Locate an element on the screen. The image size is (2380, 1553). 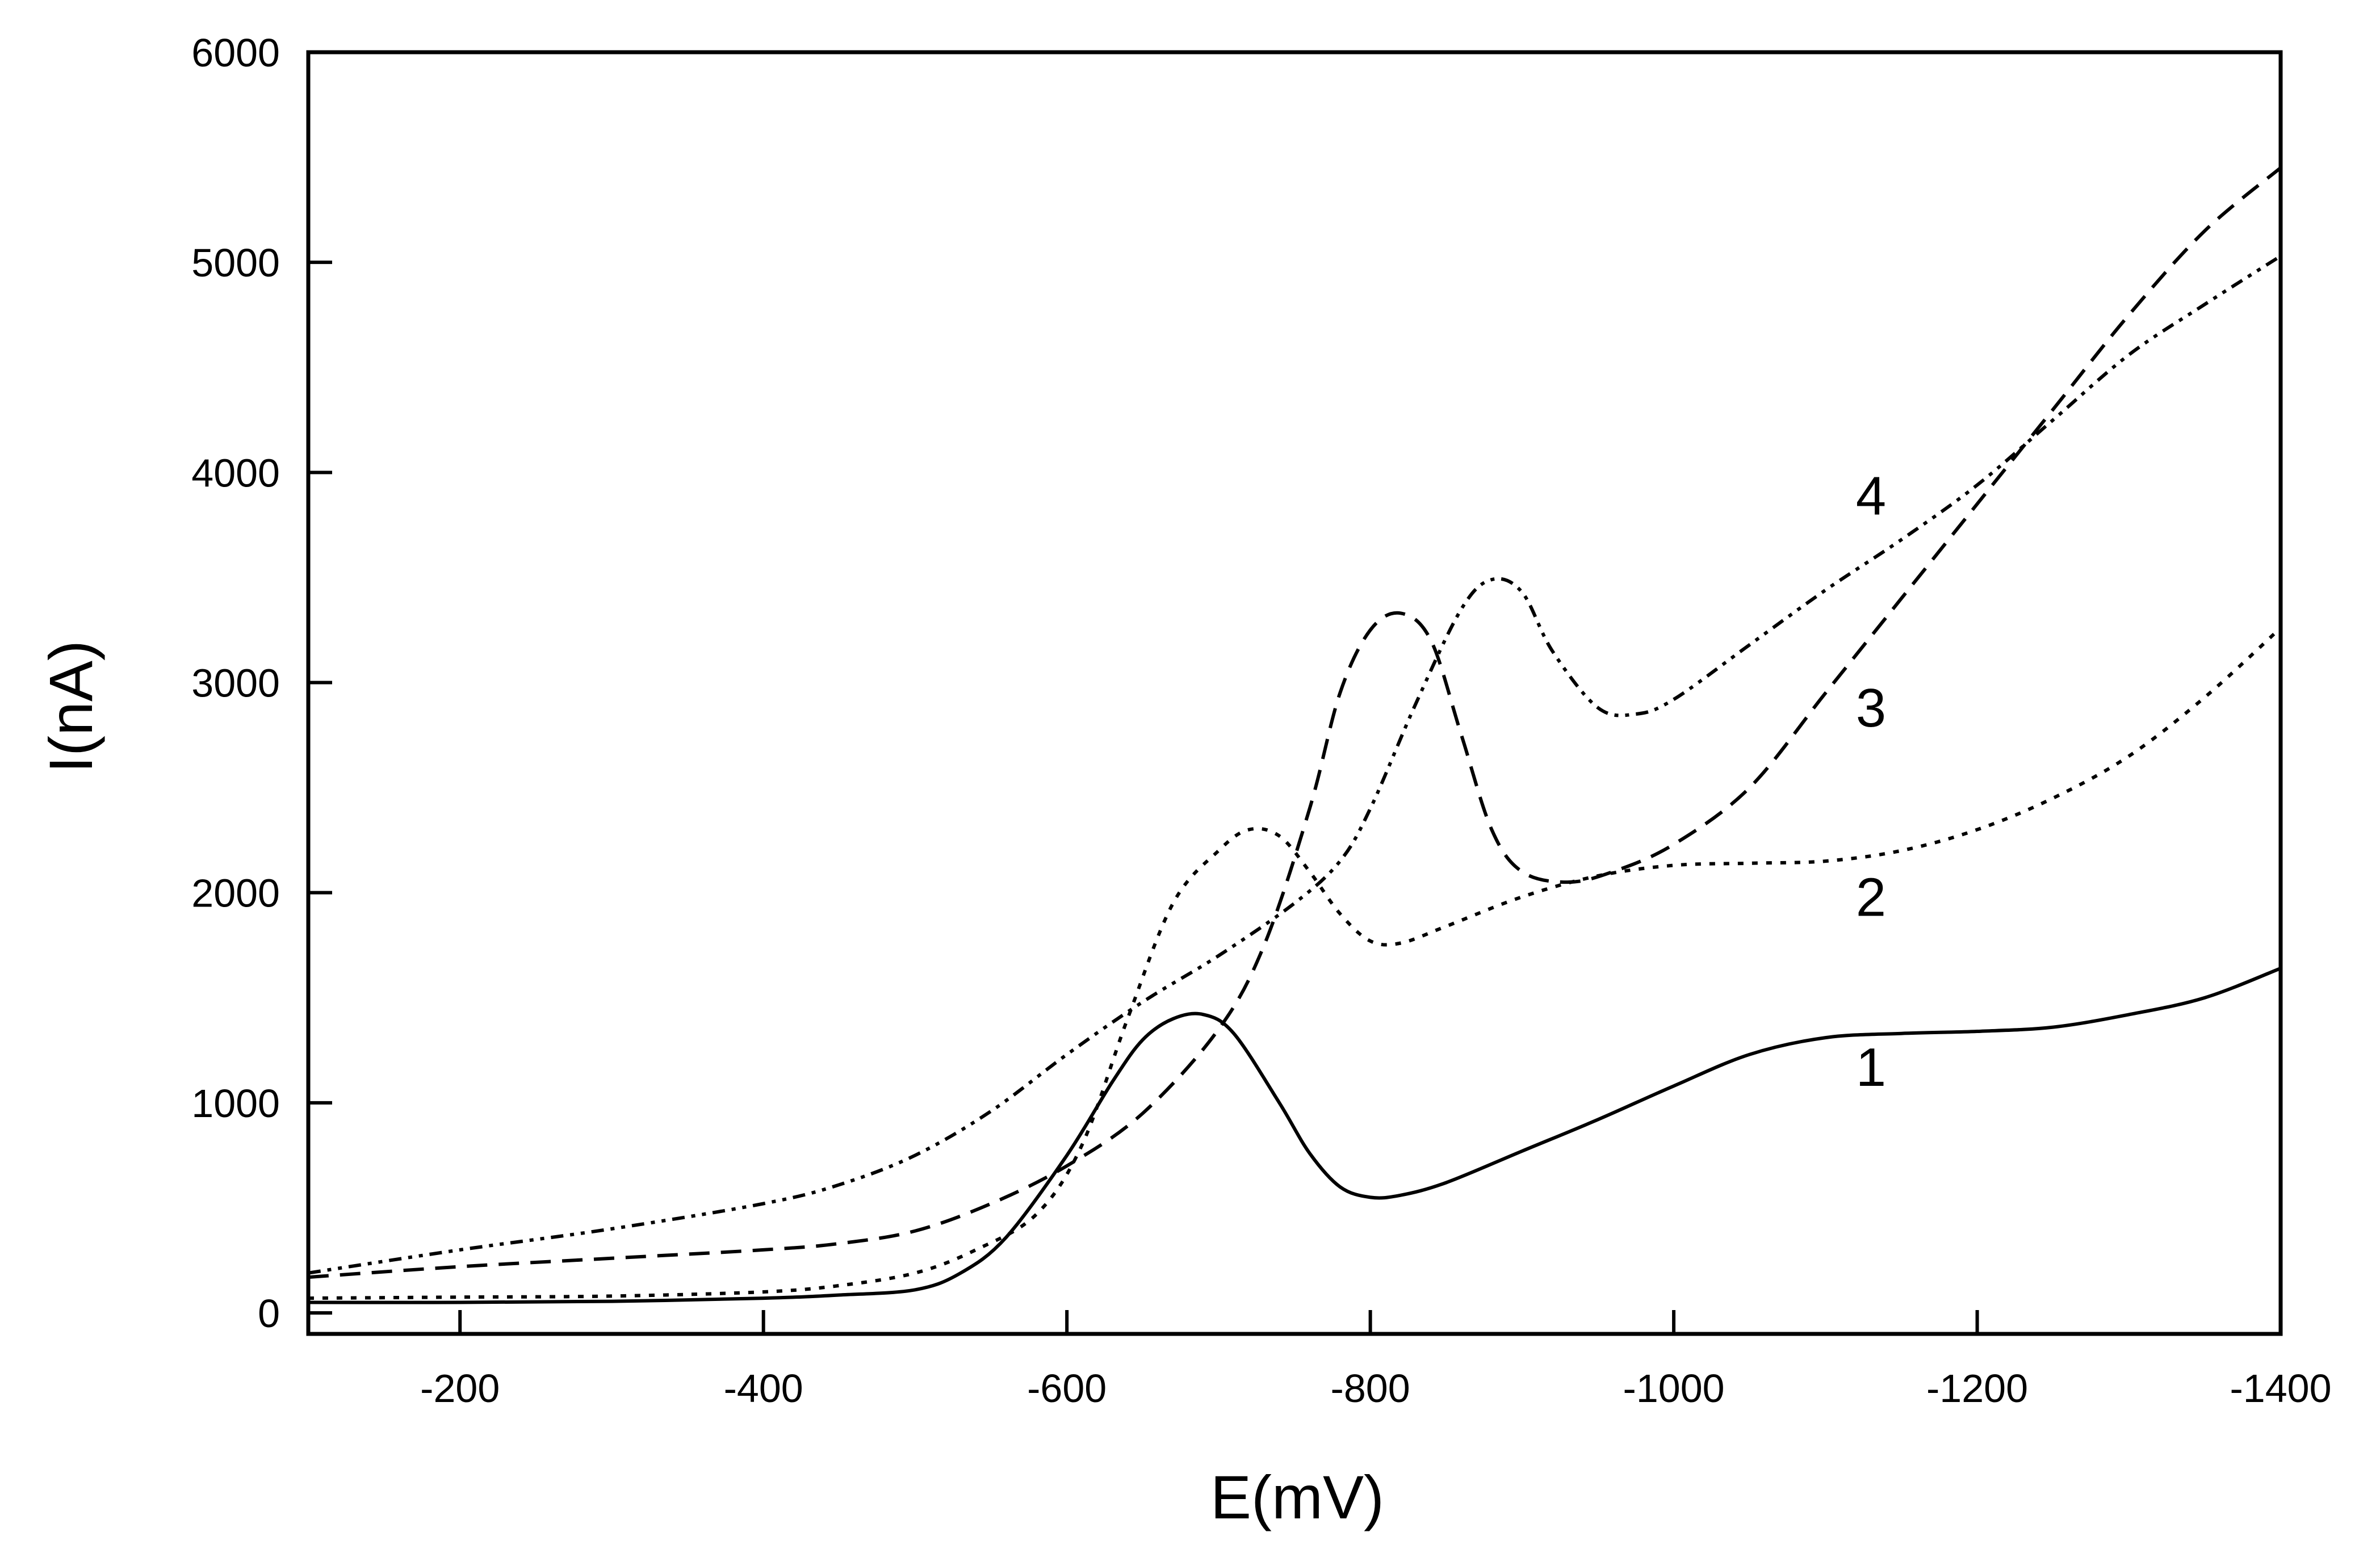
y-tick-label: 0 is located at coordinates (269, 1314).